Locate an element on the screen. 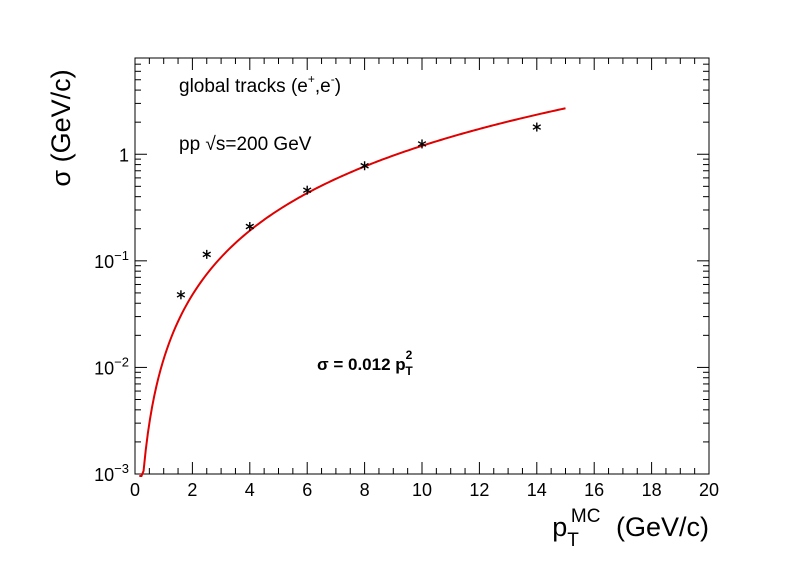 The image size is (796, 572). annotation-tracks: global tracks (e+,e-) is located at coordinates (260, 84).